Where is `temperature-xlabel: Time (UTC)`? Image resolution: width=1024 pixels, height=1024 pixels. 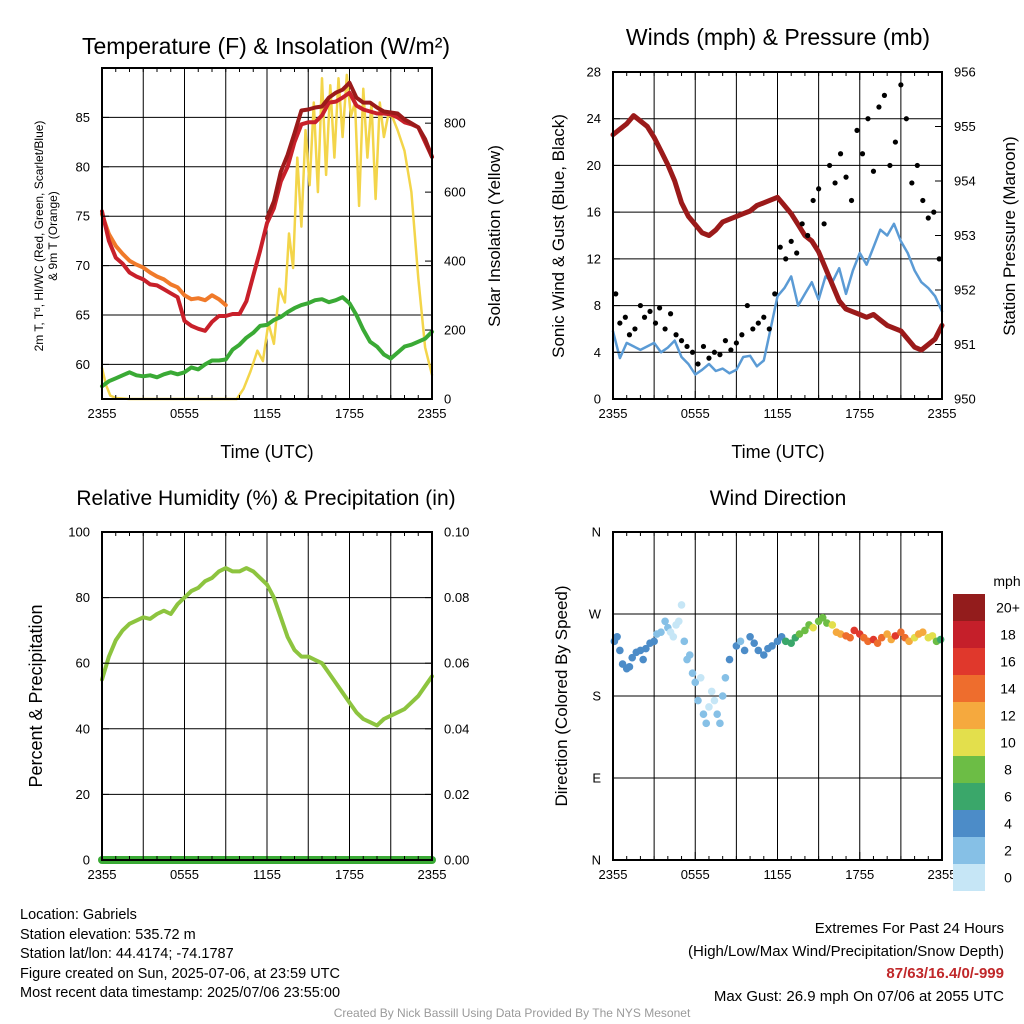 temperature-xlabel: Time (UTC) is located at coordinates (266, 452).